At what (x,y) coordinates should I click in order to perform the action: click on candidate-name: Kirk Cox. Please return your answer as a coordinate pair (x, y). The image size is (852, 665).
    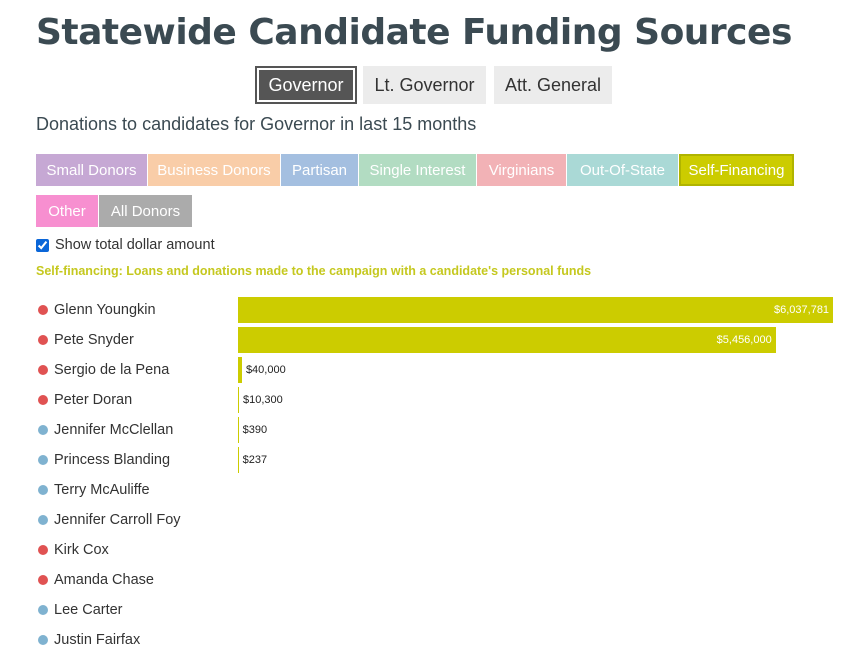
    Looking at the image, I should click on (81, 550).